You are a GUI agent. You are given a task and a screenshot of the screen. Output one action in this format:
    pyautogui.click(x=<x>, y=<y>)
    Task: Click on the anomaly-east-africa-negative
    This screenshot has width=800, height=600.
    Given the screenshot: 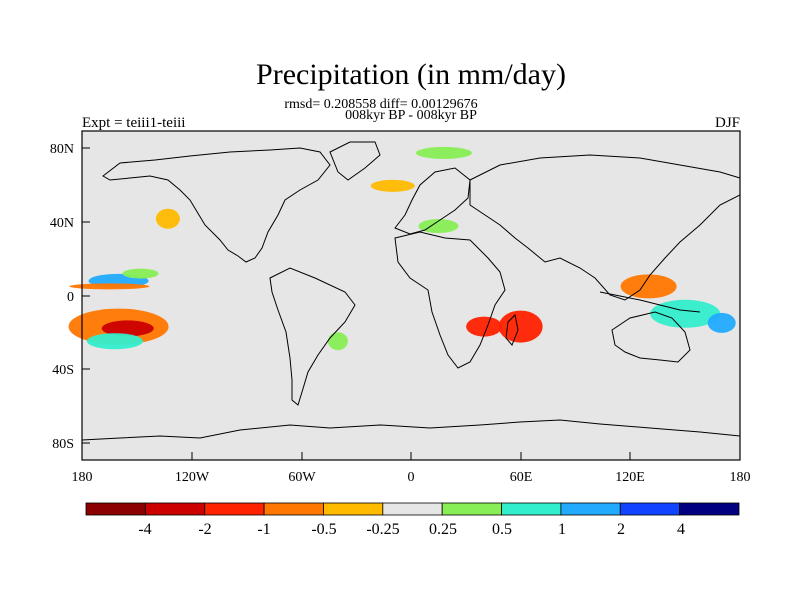 What is the action you would take?
    pyautogui.click(x=484, y=326)
    